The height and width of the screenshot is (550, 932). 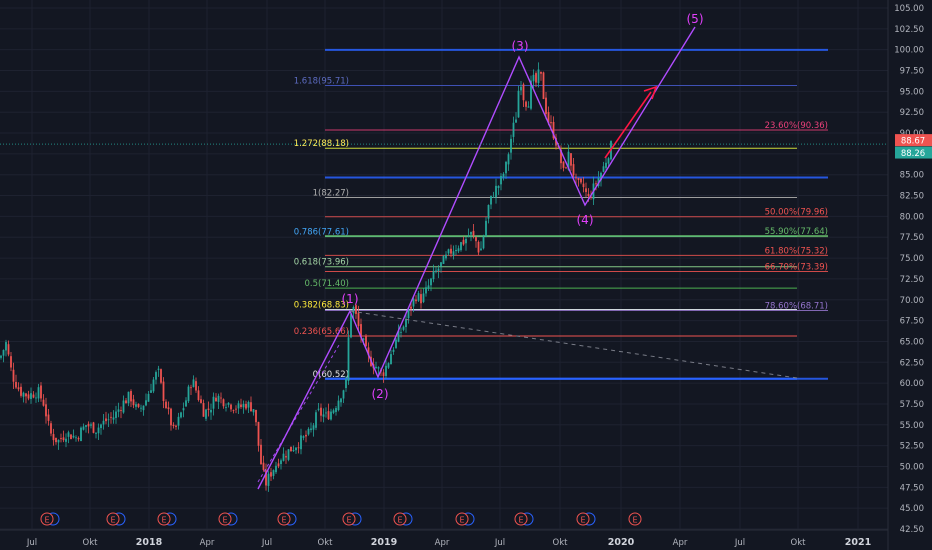 I want to click on retrace-level-label: 23.60%(90.36), so click(x=796, y=126).